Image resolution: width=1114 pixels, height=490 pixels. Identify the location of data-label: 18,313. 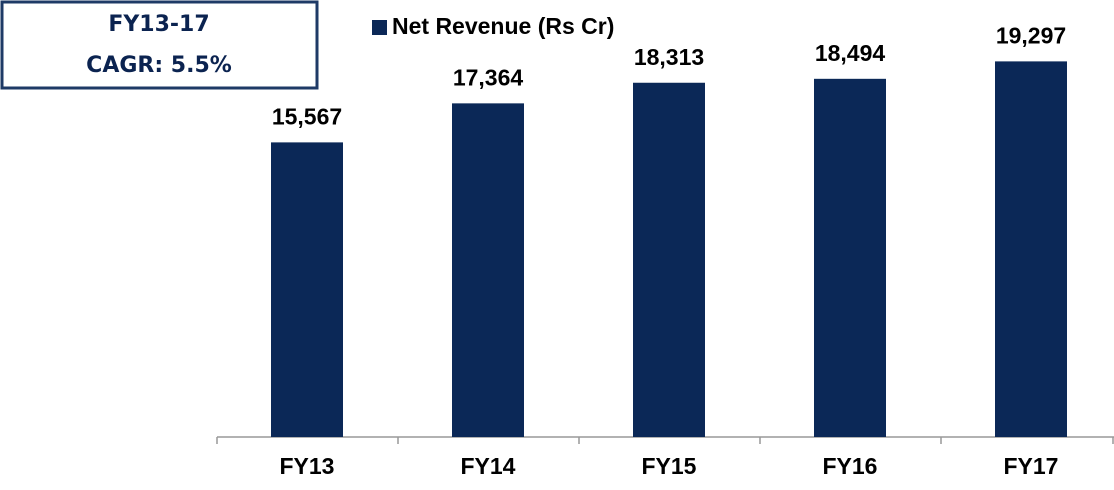
(669, 57).